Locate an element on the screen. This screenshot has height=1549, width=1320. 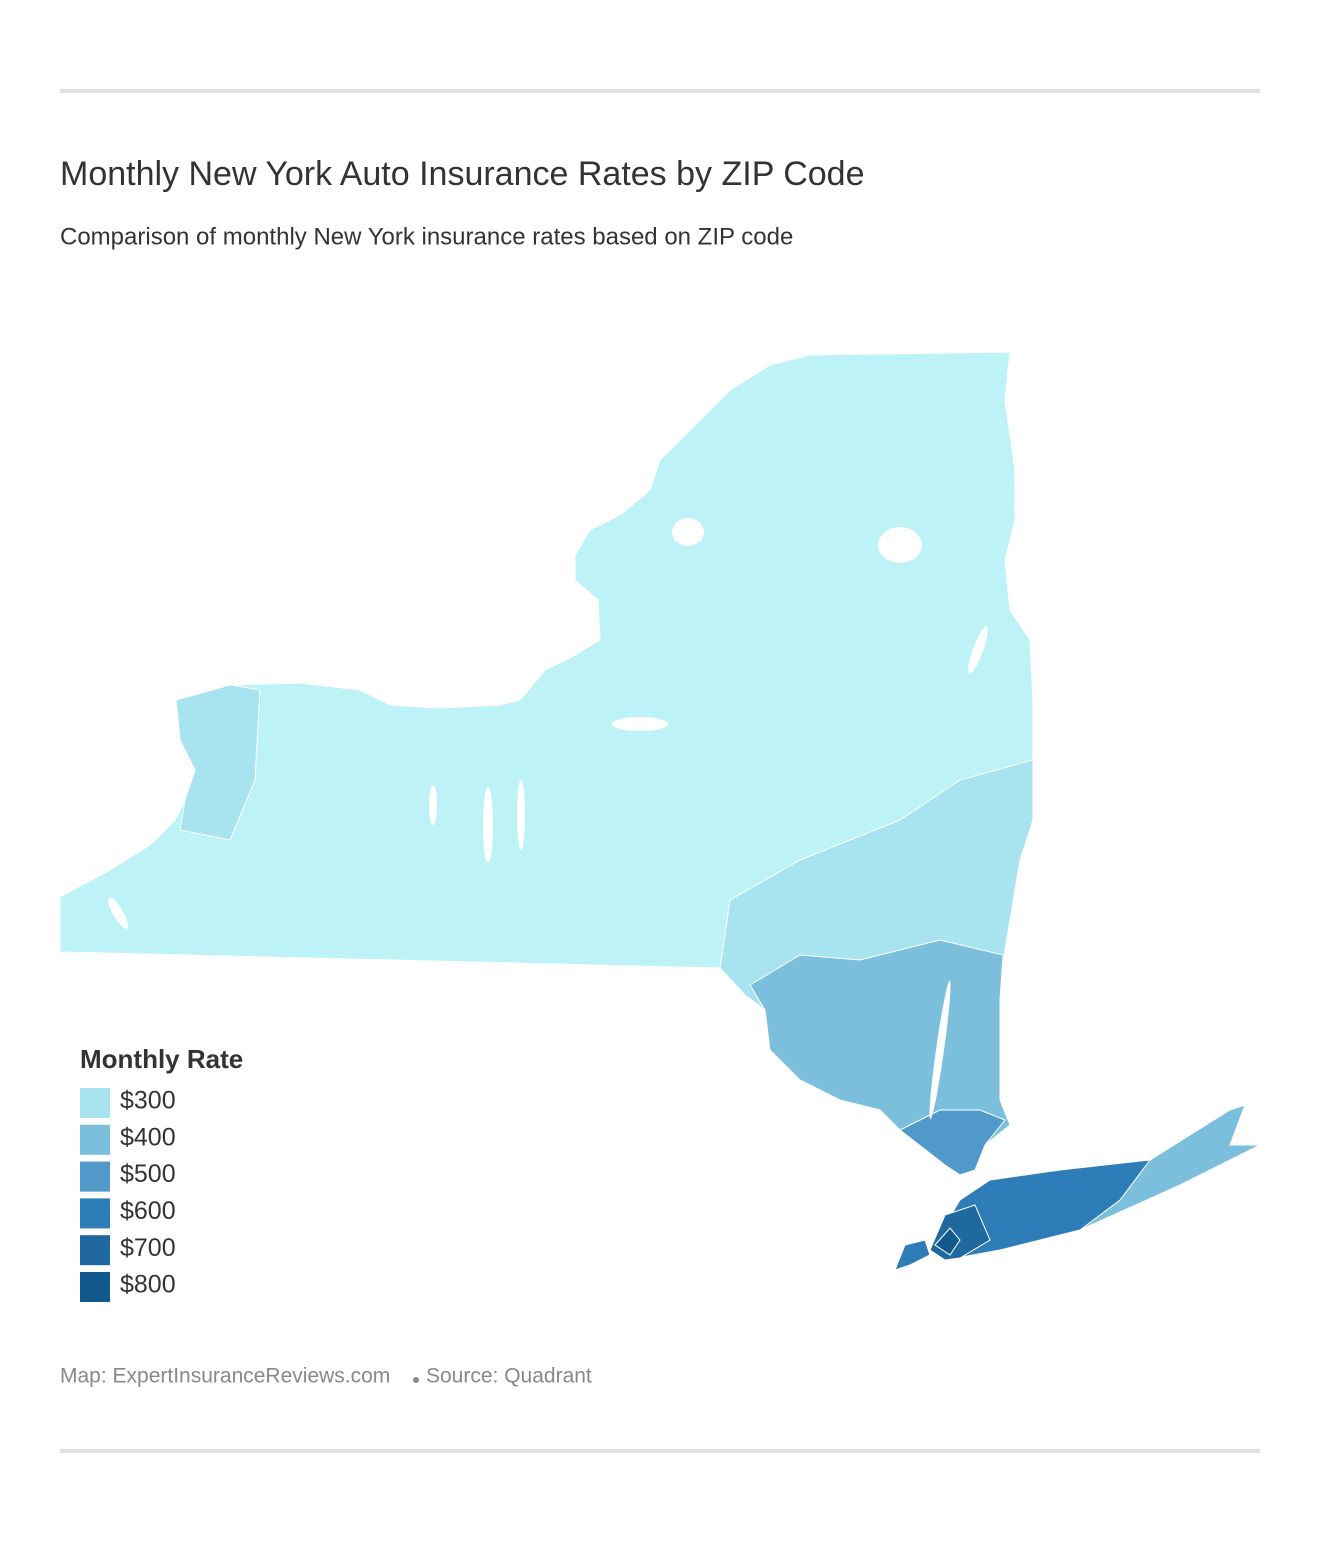
top-rule is located at coordinates (660, 91).